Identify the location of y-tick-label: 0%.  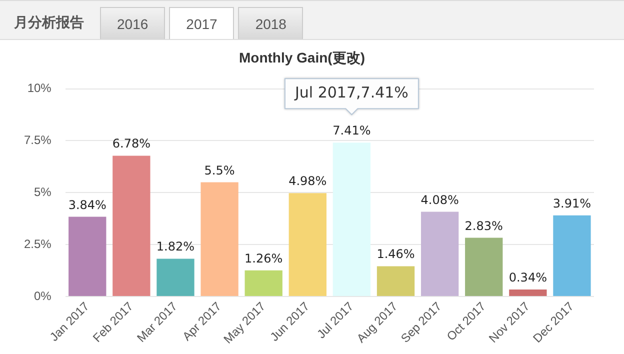
(43, 295).